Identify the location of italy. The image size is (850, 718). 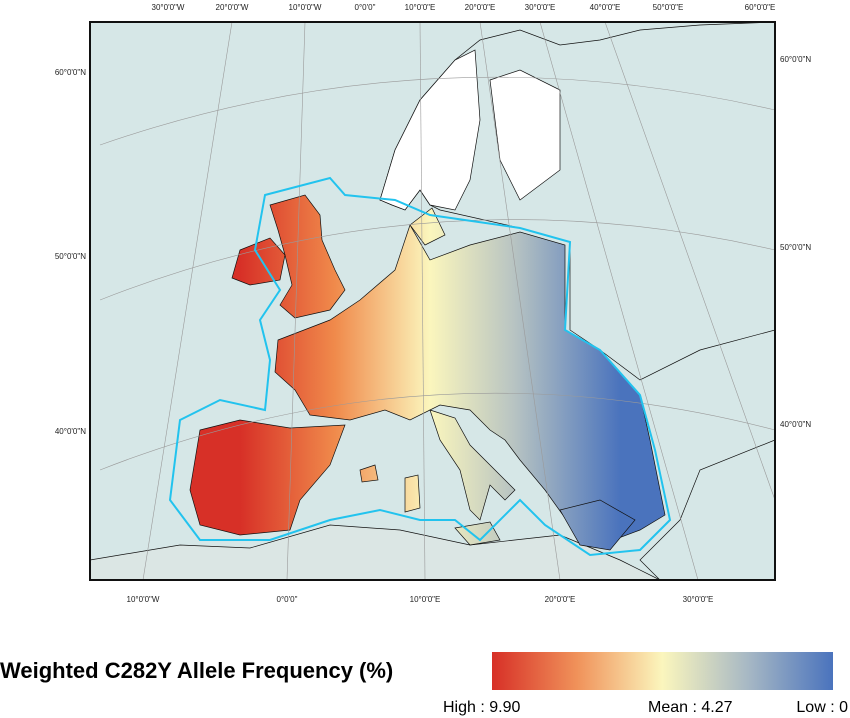
(472, 465).